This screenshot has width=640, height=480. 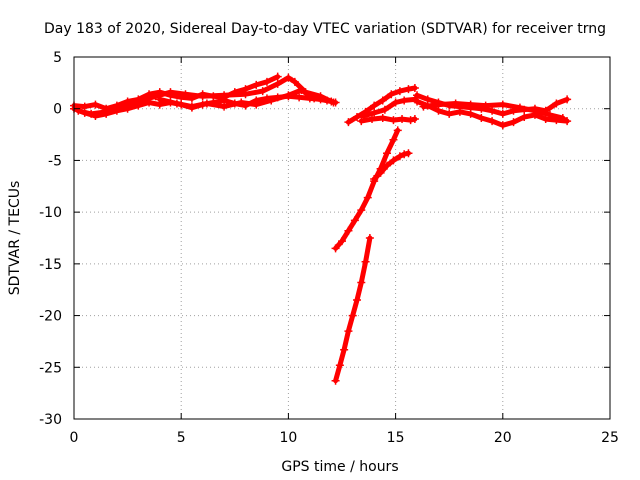 I want to click on x-axis-label: GPS time / hours, so click(x=339, y=467).